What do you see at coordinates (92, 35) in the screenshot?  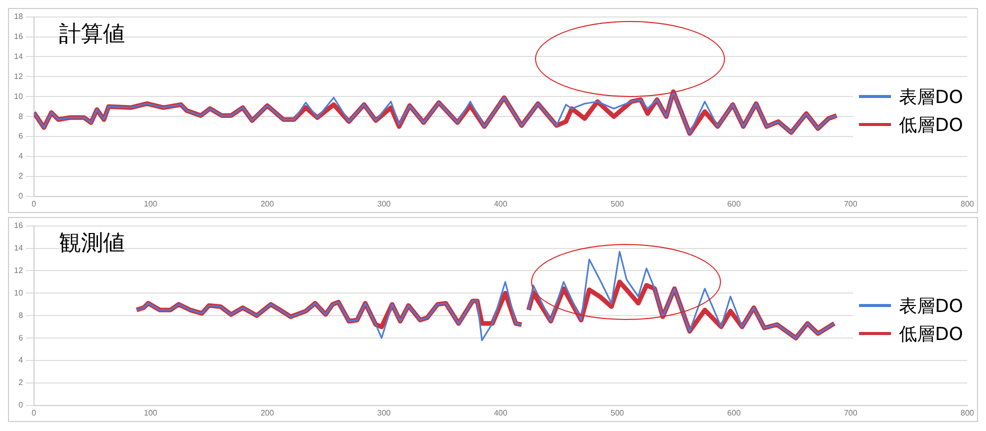 I see `chart-title: 計算値` at bounding box center [92, 35].